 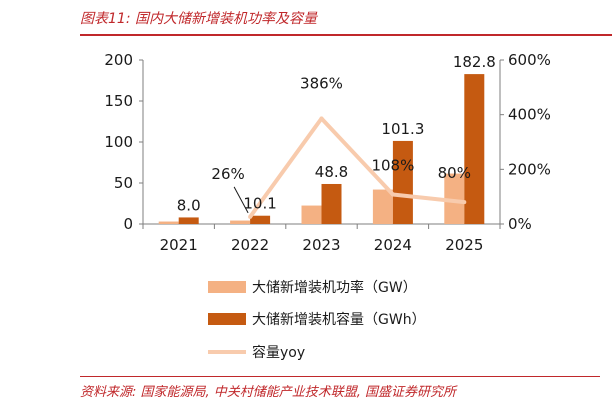 I want to click on y-left-tick-label: 100, so click(x=118, y=142).